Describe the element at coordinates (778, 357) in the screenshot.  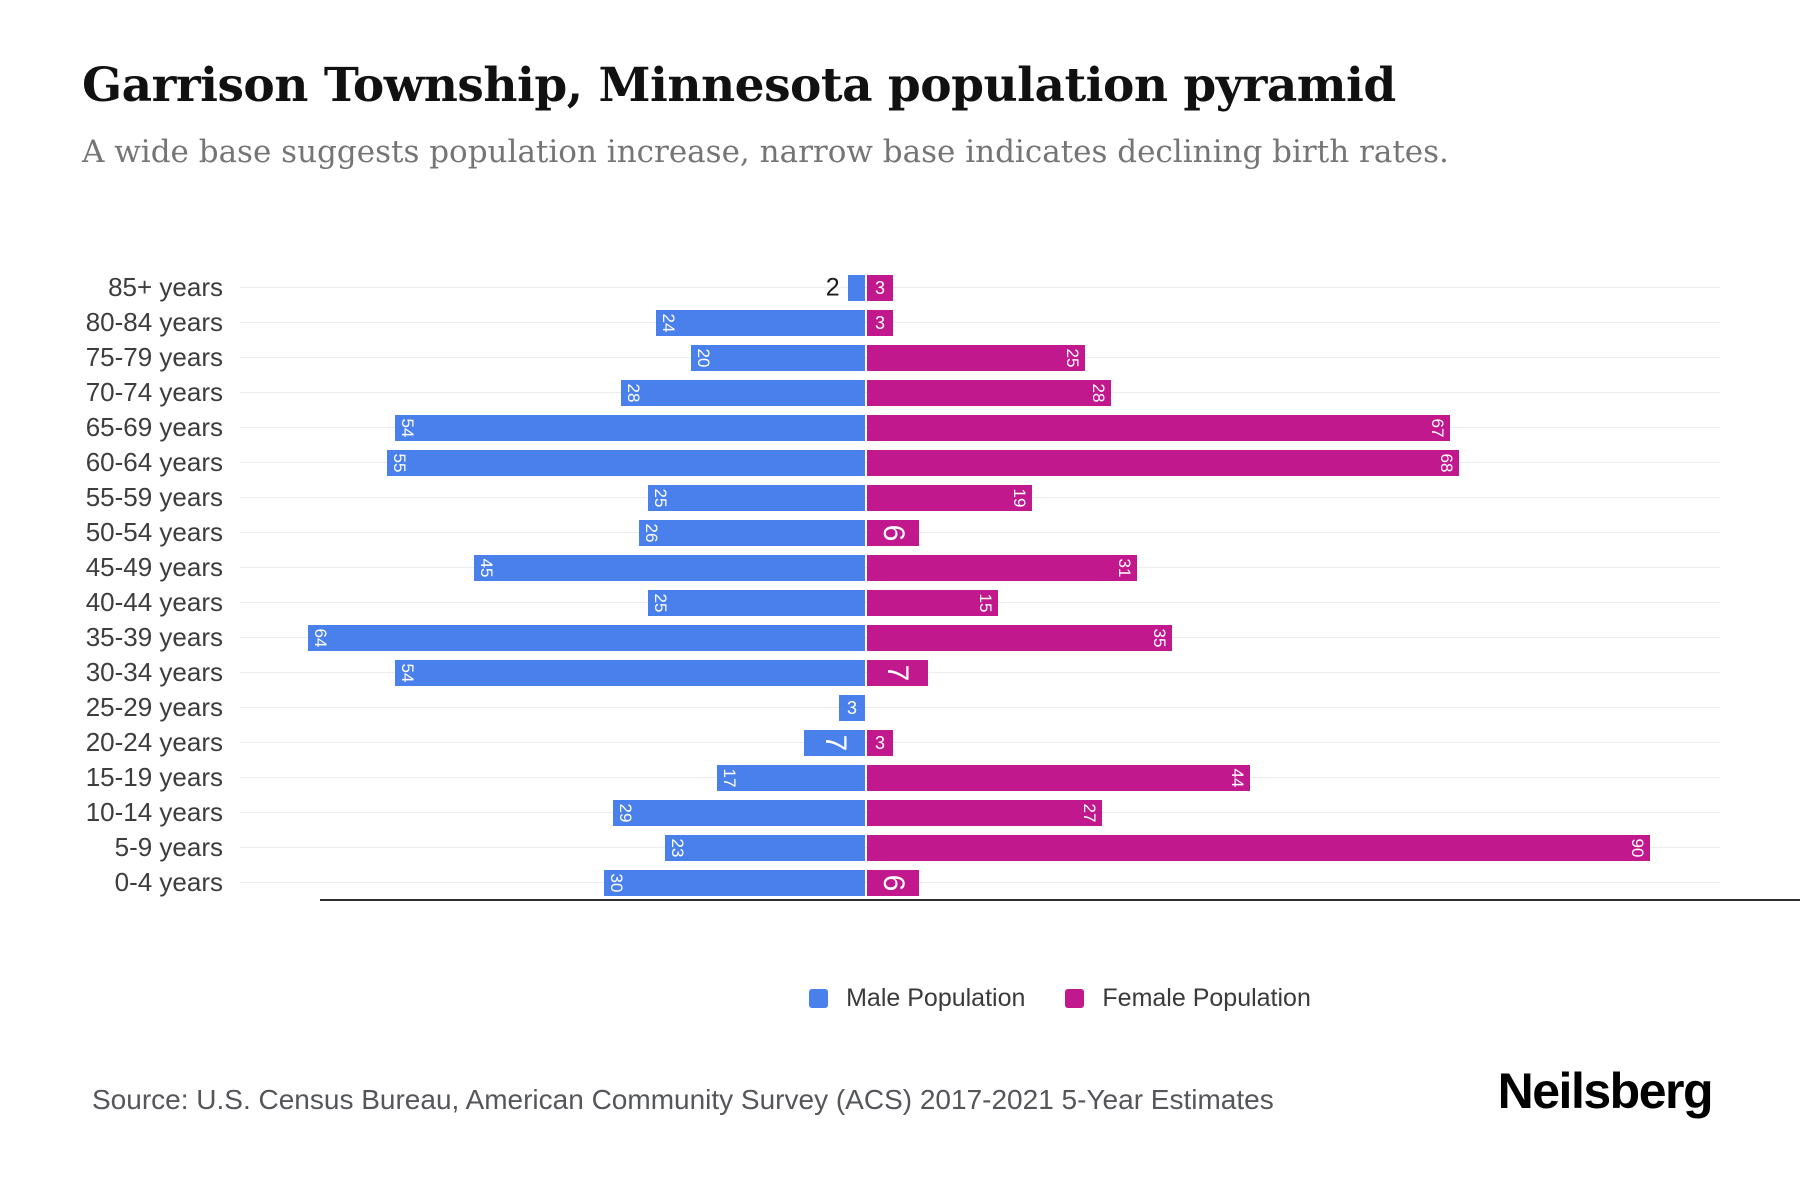
I see `male-bar: 20` at that location.